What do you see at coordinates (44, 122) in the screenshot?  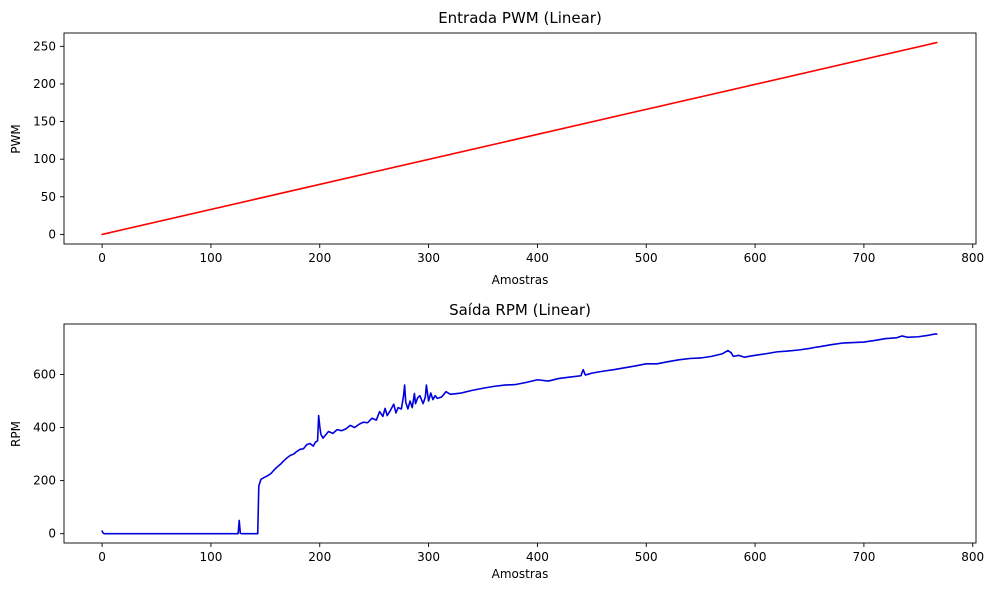 I see `pwm-y-tick-label: 150` at bounding box center [44, 122].